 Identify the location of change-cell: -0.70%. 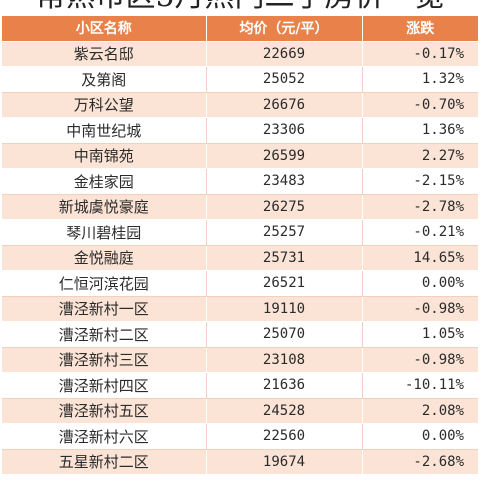
(419, 105).